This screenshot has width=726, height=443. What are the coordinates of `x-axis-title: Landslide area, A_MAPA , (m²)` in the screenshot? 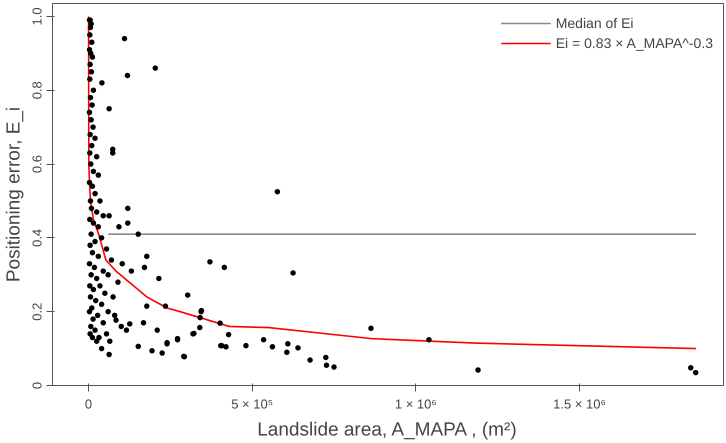 It's located at (387, 430).